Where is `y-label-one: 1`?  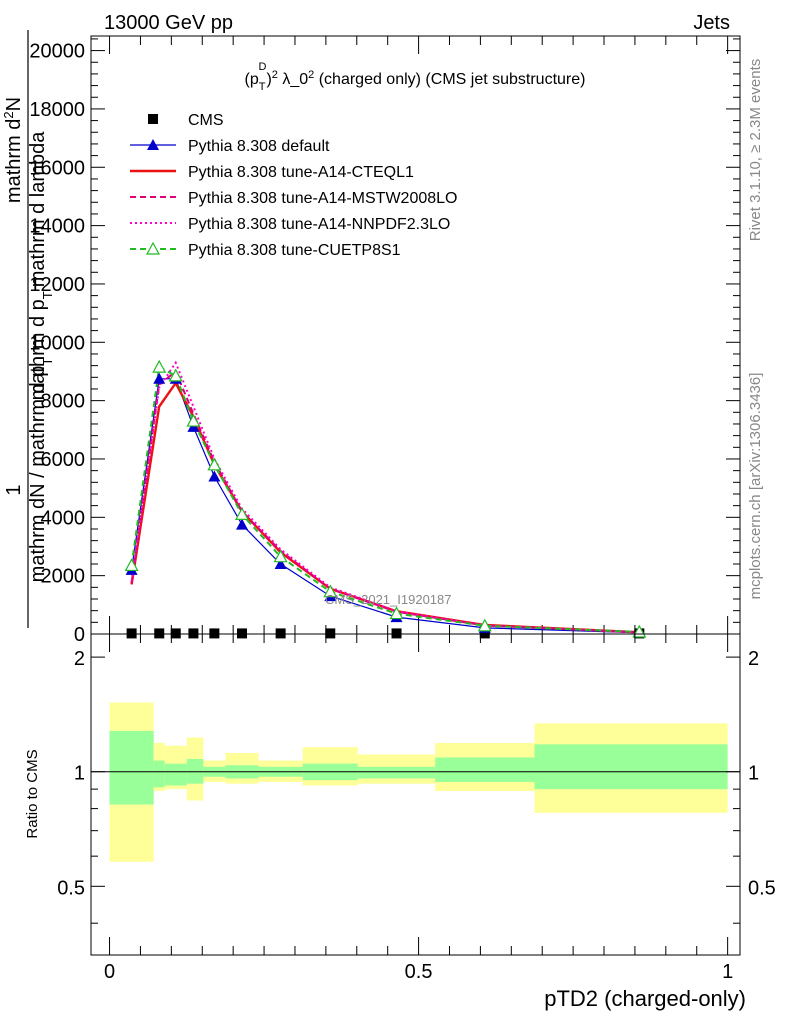 y-label-one: 1 is located at coordinates (14, 489).